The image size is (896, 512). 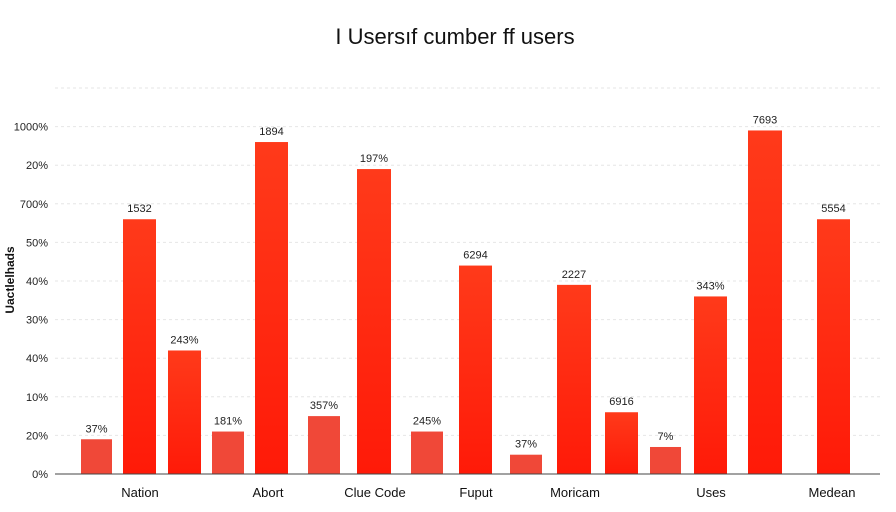 I want to click on chart-title: I Usersıf cumber ff users, so click(x=454, y=36).